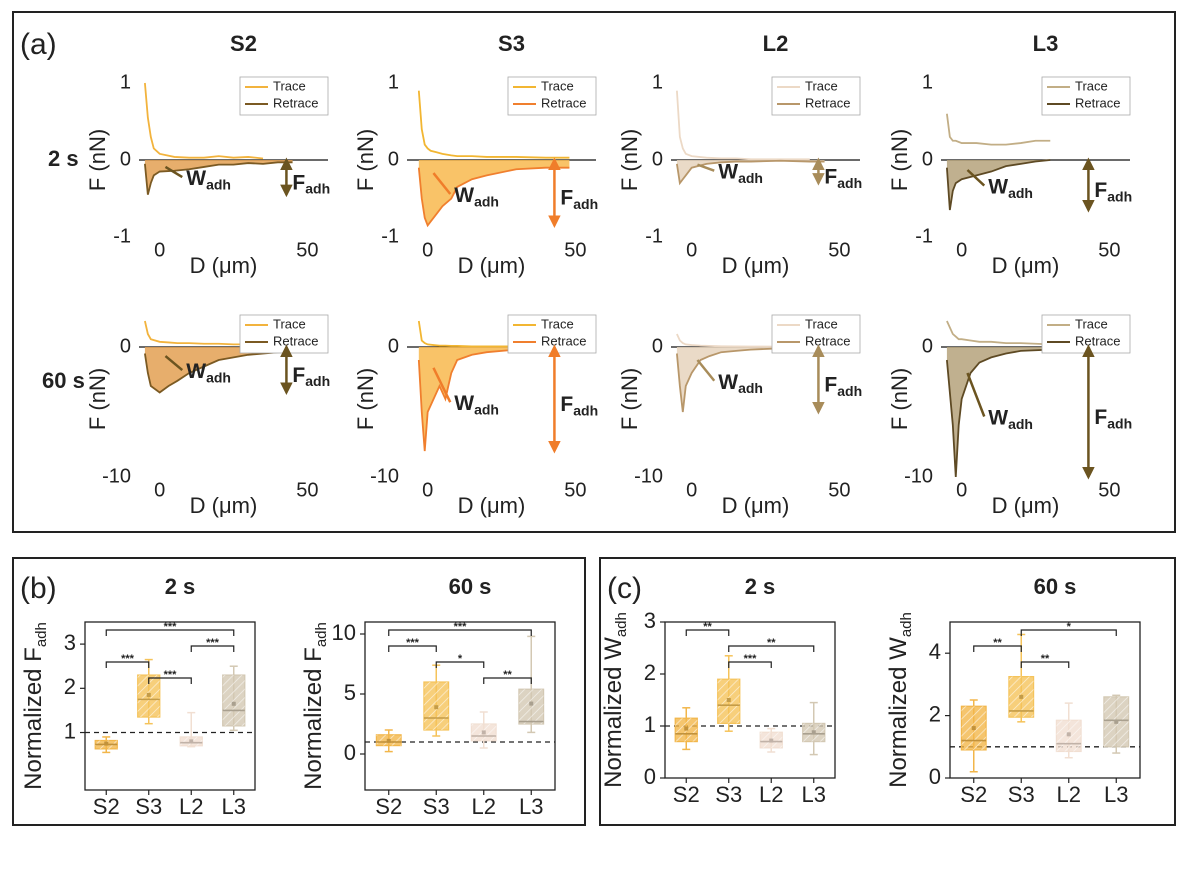 This screenshot has width=1200, height=880. I want to click on y-tick-label: 0, so click(657, 346).